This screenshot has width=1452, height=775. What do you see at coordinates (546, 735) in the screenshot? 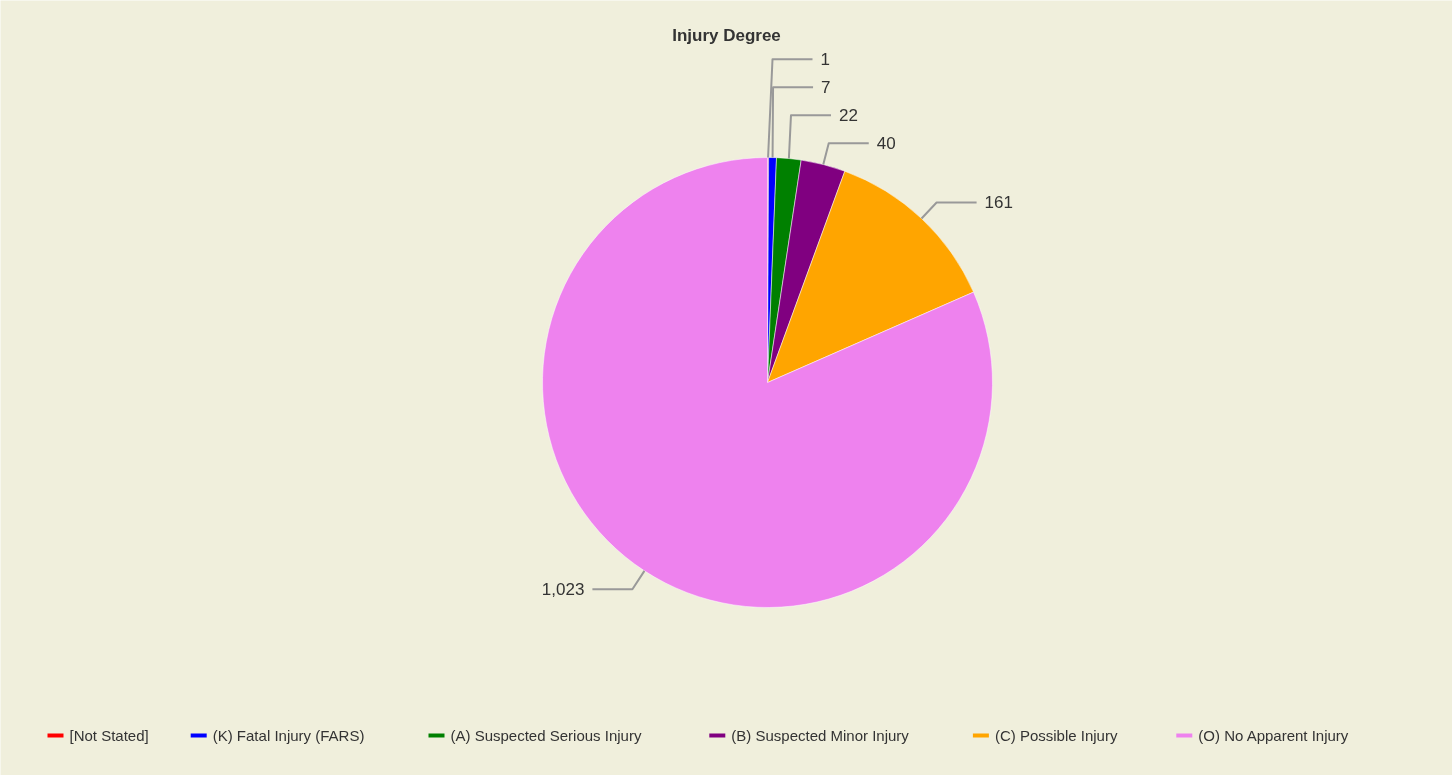
I see `legend-label: (A) Suspected Serious Injury` at bounding box center [546, 735].